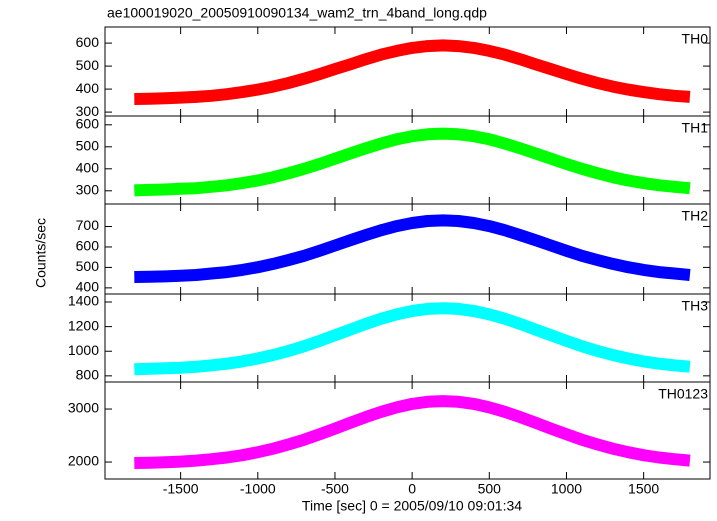  Describe the element at coordinates (41, 253) in the screenshot. I see `y-axis-label: Counts/sec` at that location.